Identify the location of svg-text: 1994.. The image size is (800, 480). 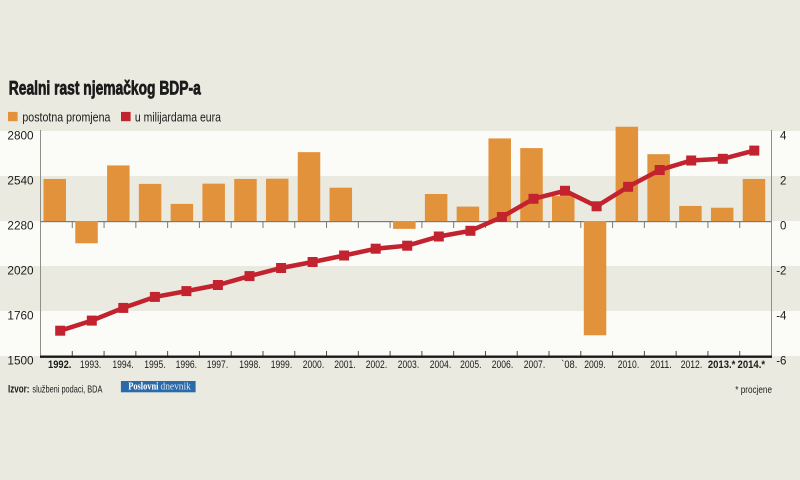
(122, 365).